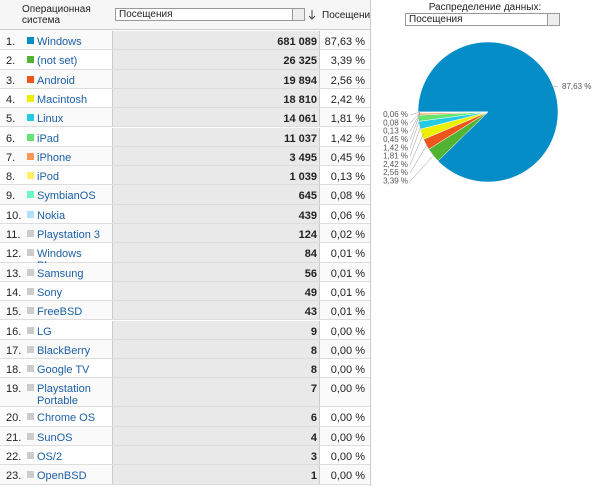 This screenshot has width=600, height=486. Describe the element at coordinates (56, 80) in the screenshot. I see `os-link: Android` at that location.